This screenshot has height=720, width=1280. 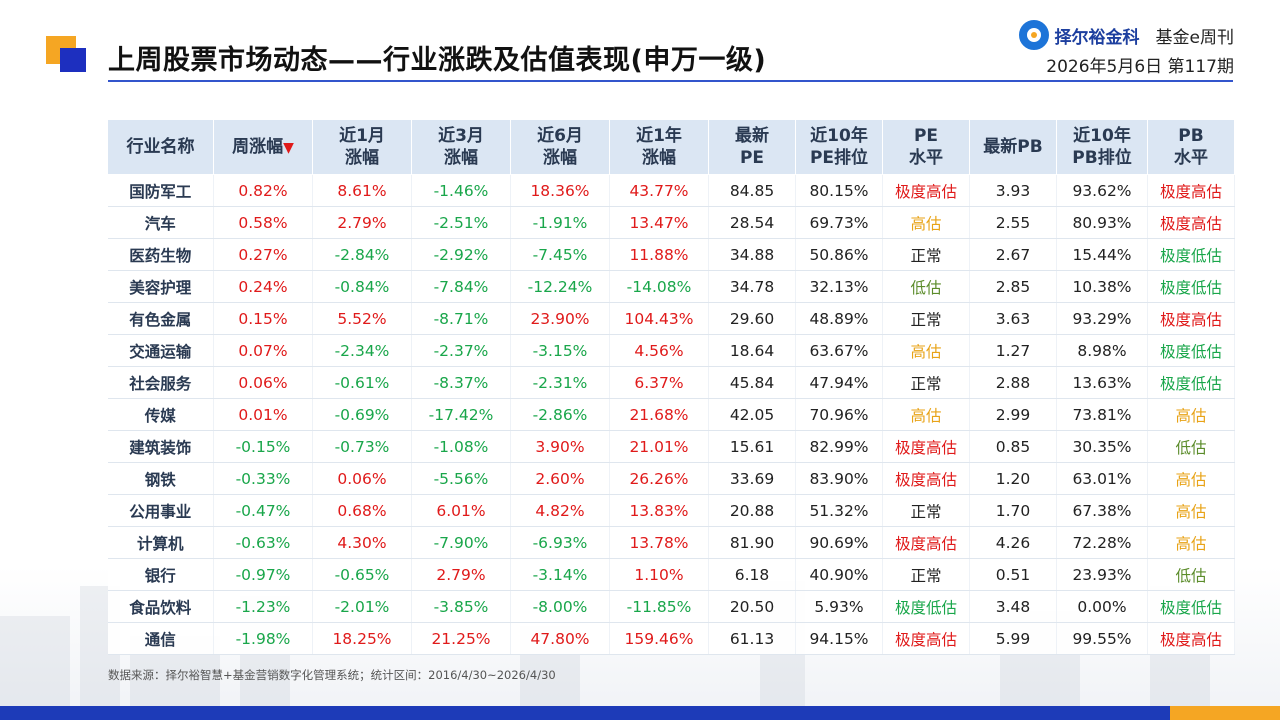 I want to click on column-header: 周涨幅▼, so click(x=263, y=147).